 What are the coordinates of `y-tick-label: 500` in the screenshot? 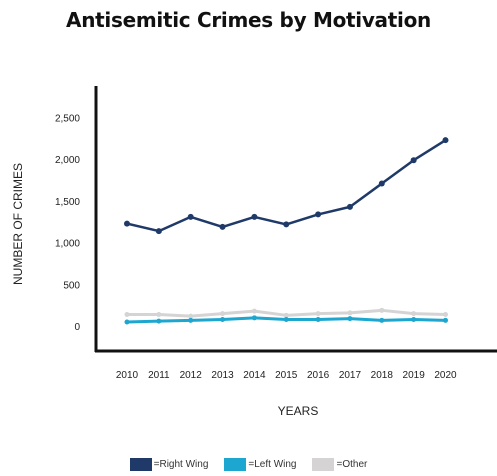 It's located at (71, 285).